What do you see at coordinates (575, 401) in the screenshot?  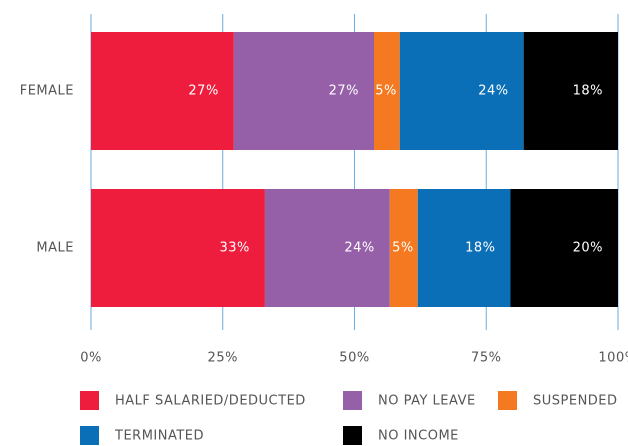 I see `legend-label: SUSPENDED` at bounding box center [575, 401].